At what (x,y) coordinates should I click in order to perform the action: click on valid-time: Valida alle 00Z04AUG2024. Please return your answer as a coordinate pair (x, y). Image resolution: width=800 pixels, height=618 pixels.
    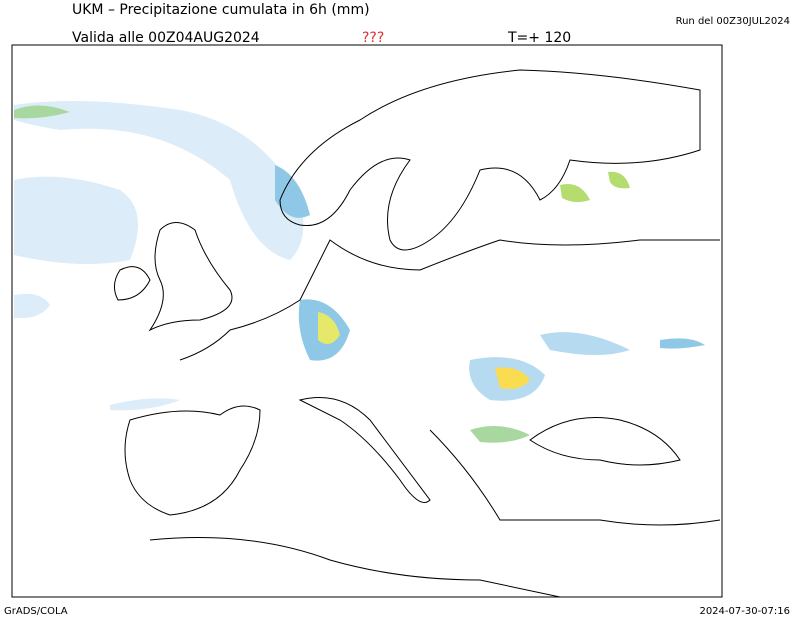
    Looking at the image, I should click on (166, 38).